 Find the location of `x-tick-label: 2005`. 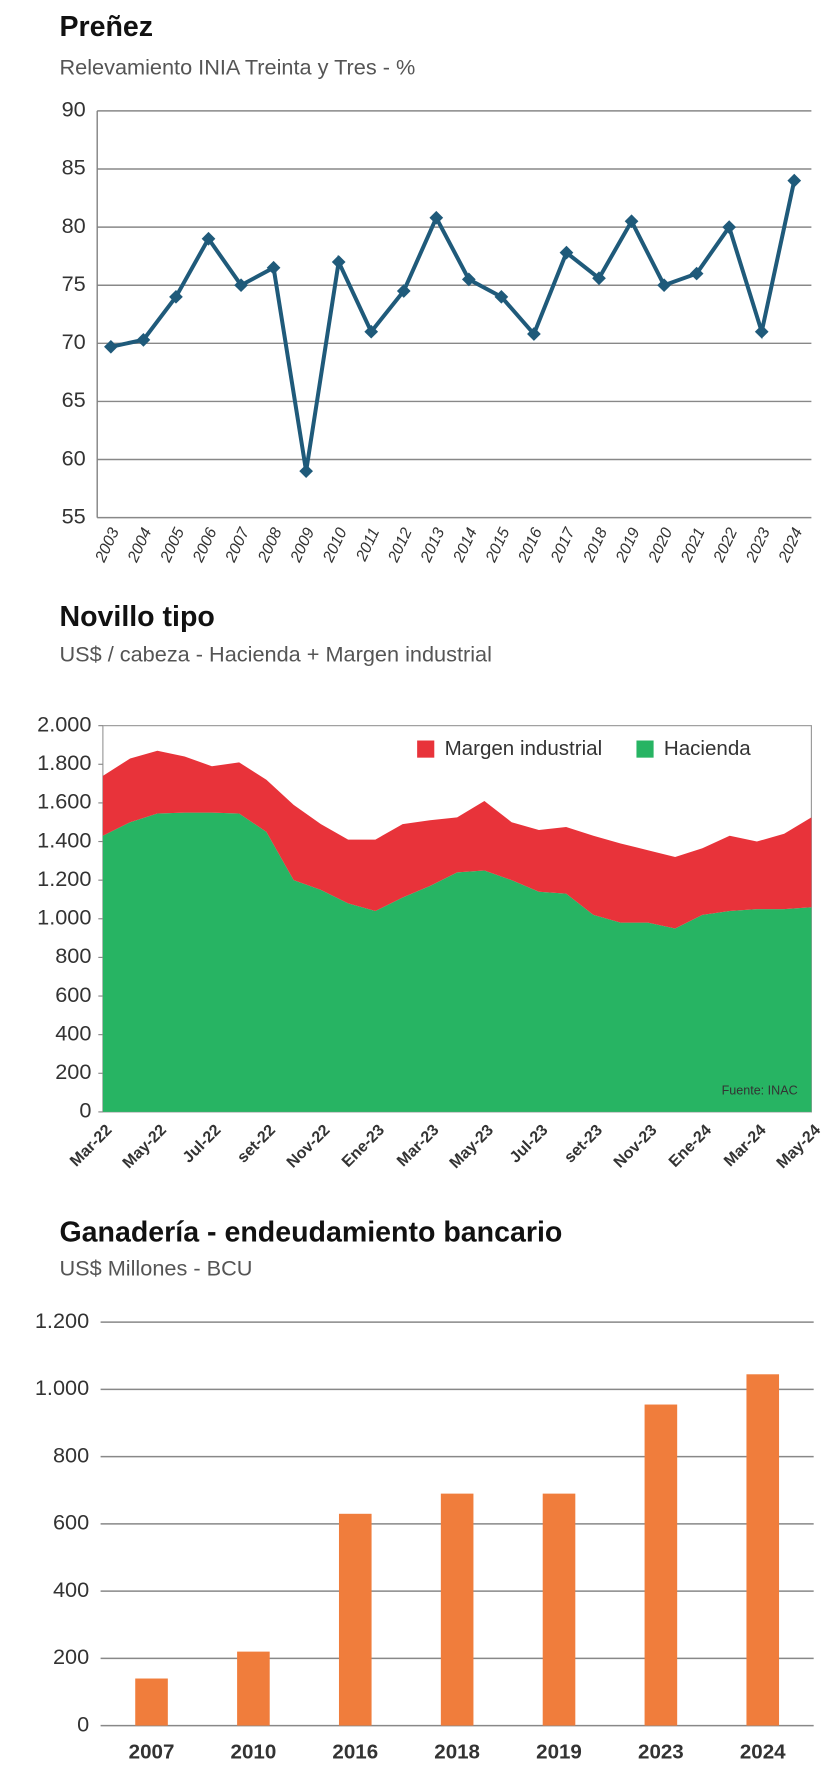

x-tick-label: 2005 is located at coordinates (172, 545).